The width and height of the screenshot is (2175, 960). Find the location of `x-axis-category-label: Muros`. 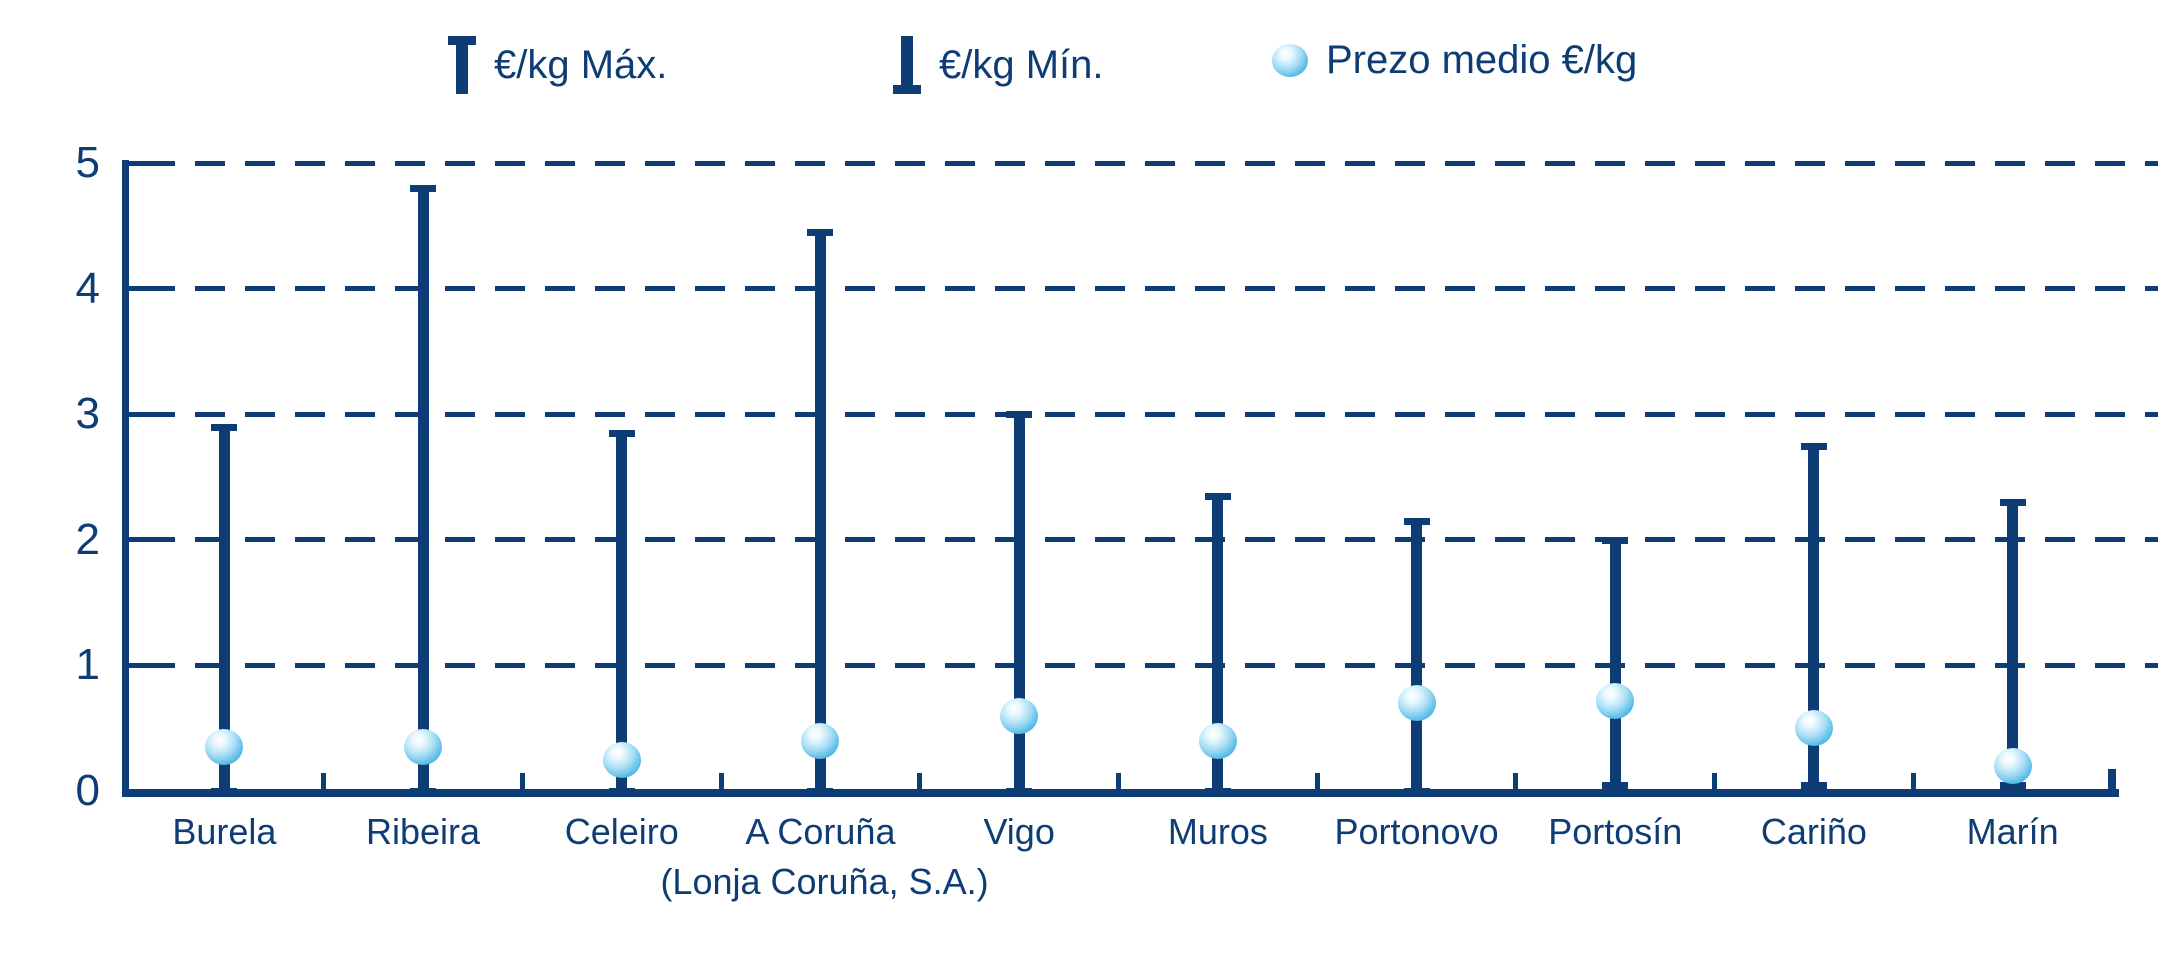

x-axis-category-label: Muros is located at coordinates (1217, 831).